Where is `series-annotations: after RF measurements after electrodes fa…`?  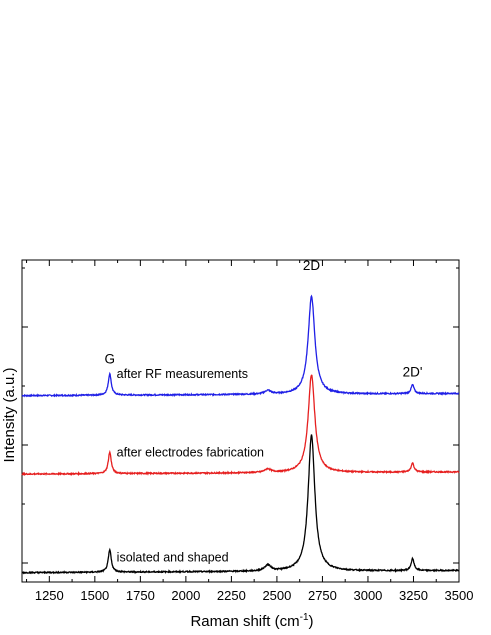 series-annotations: after RF measurements after electrodes fa… is located at coordinates (190, 466).